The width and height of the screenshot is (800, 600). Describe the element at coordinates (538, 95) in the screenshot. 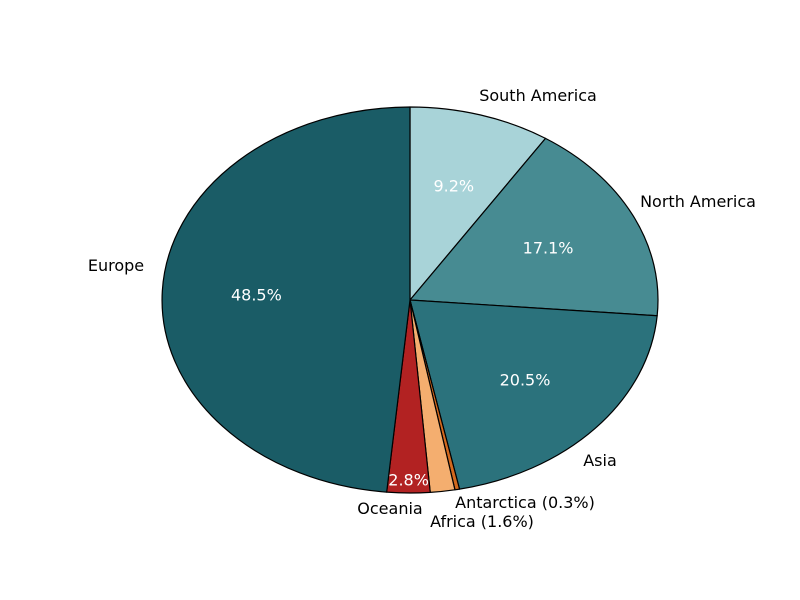

I see `category-label-south-america: South America` at that location.